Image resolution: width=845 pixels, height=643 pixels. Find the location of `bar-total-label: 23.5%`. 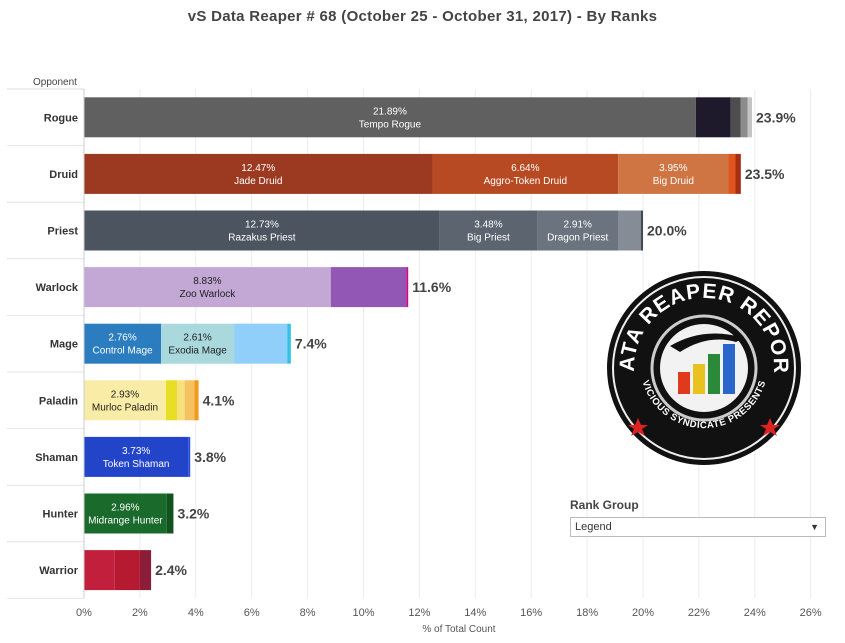

bar-total-label: 23.5% is located at coordinates (765, 174).